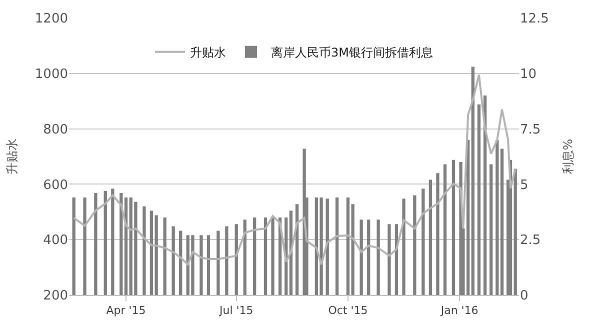 This screenshot has width=591, height=329. Describe the element at coordinates (524, 296) in the screenshot. I see `y2-tick-label: 0` at that location.